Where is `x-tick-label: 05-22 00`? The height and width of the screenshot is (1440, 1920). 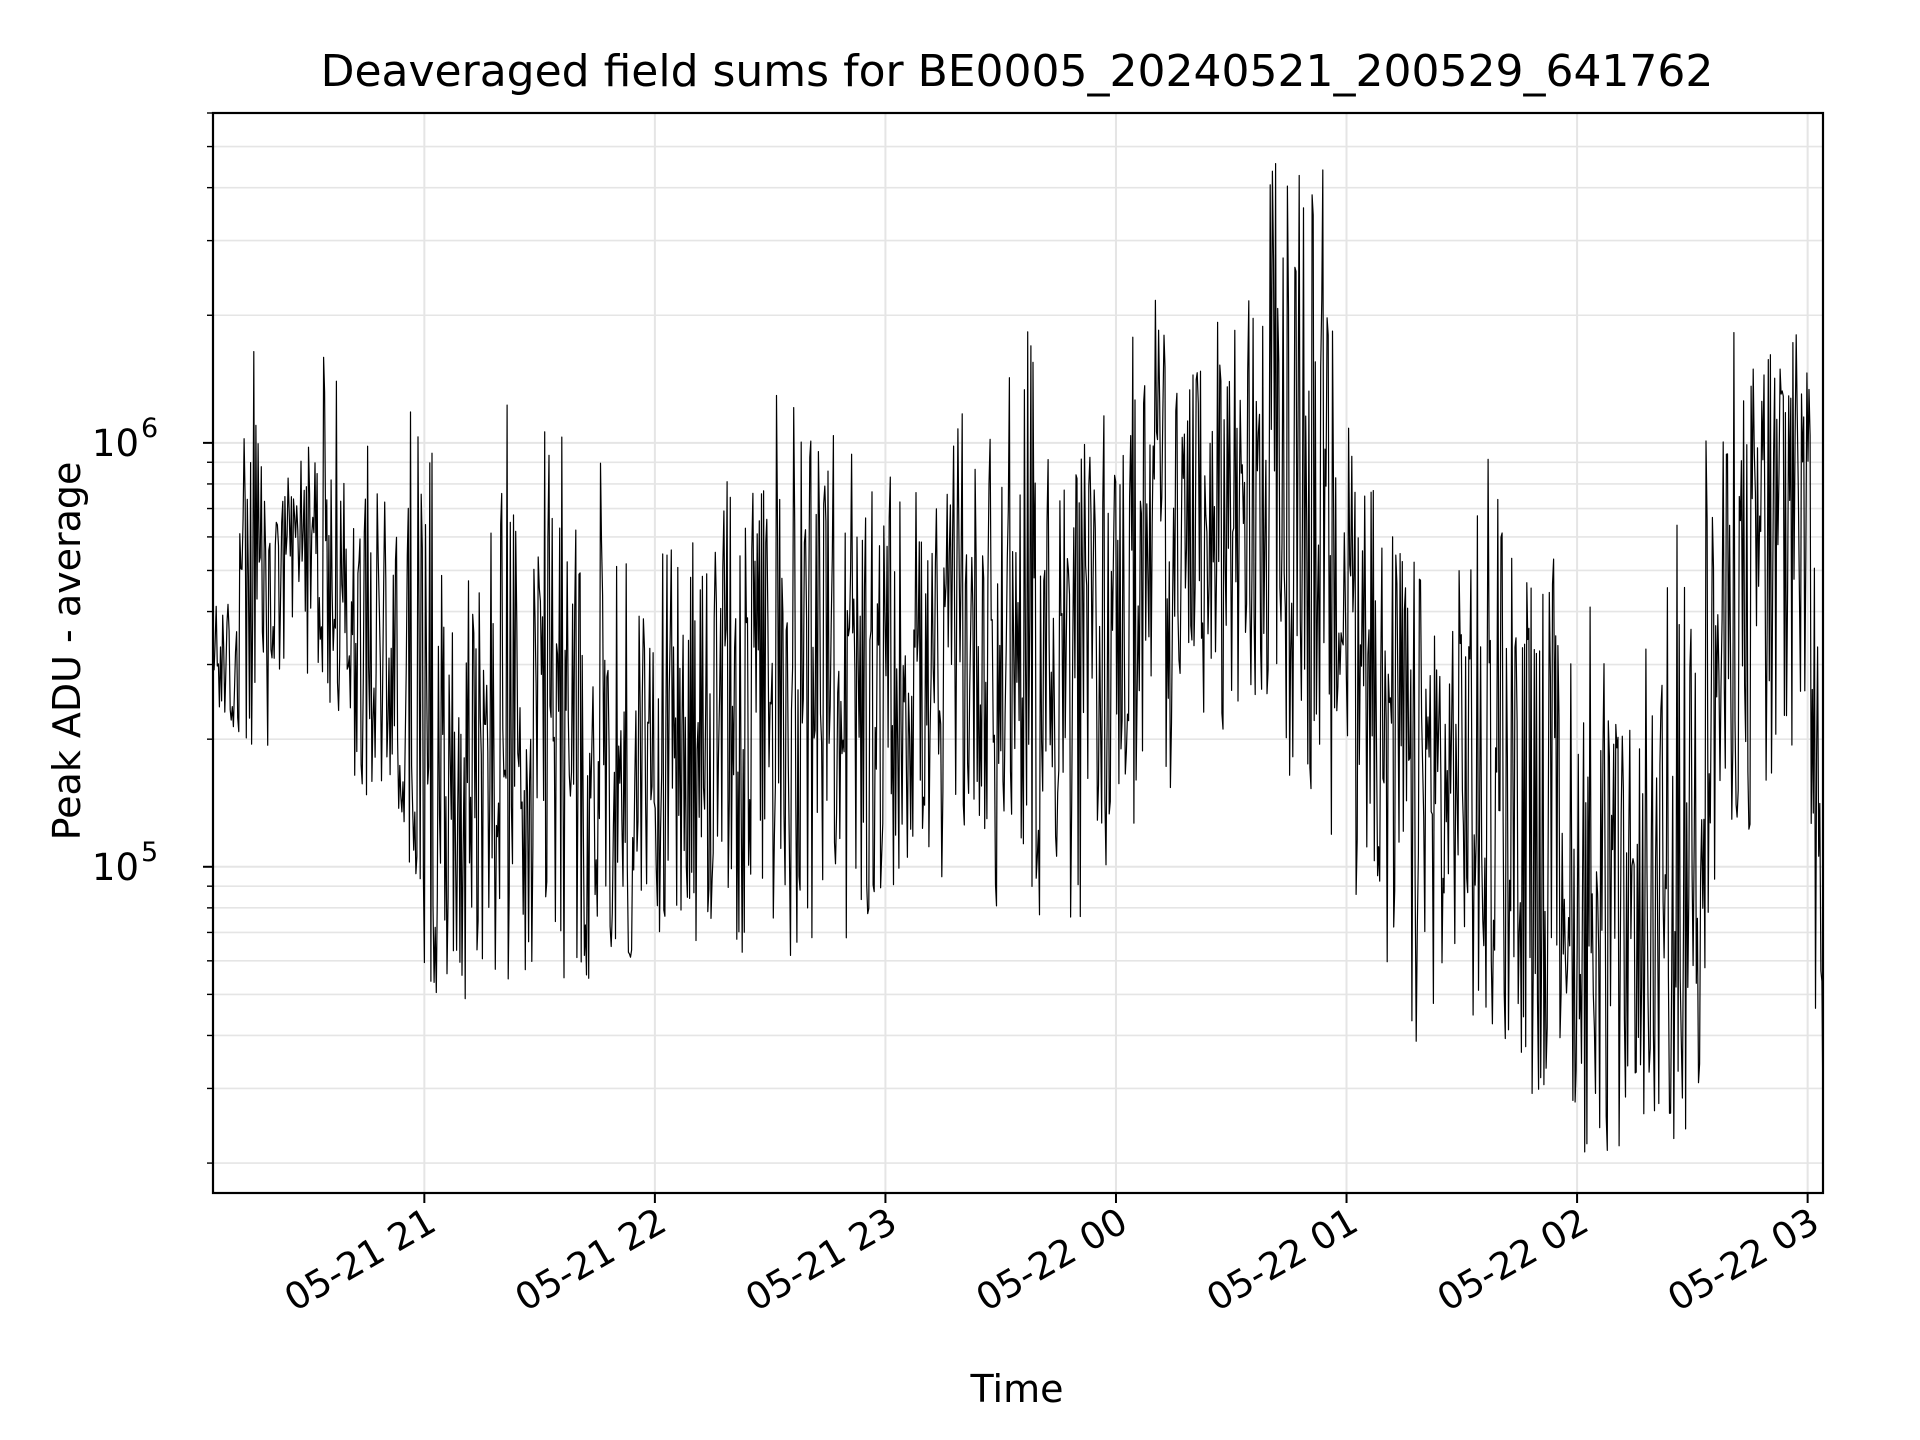 x-tick-label: 05-22 00 is located at coordinates (1052, 1260).